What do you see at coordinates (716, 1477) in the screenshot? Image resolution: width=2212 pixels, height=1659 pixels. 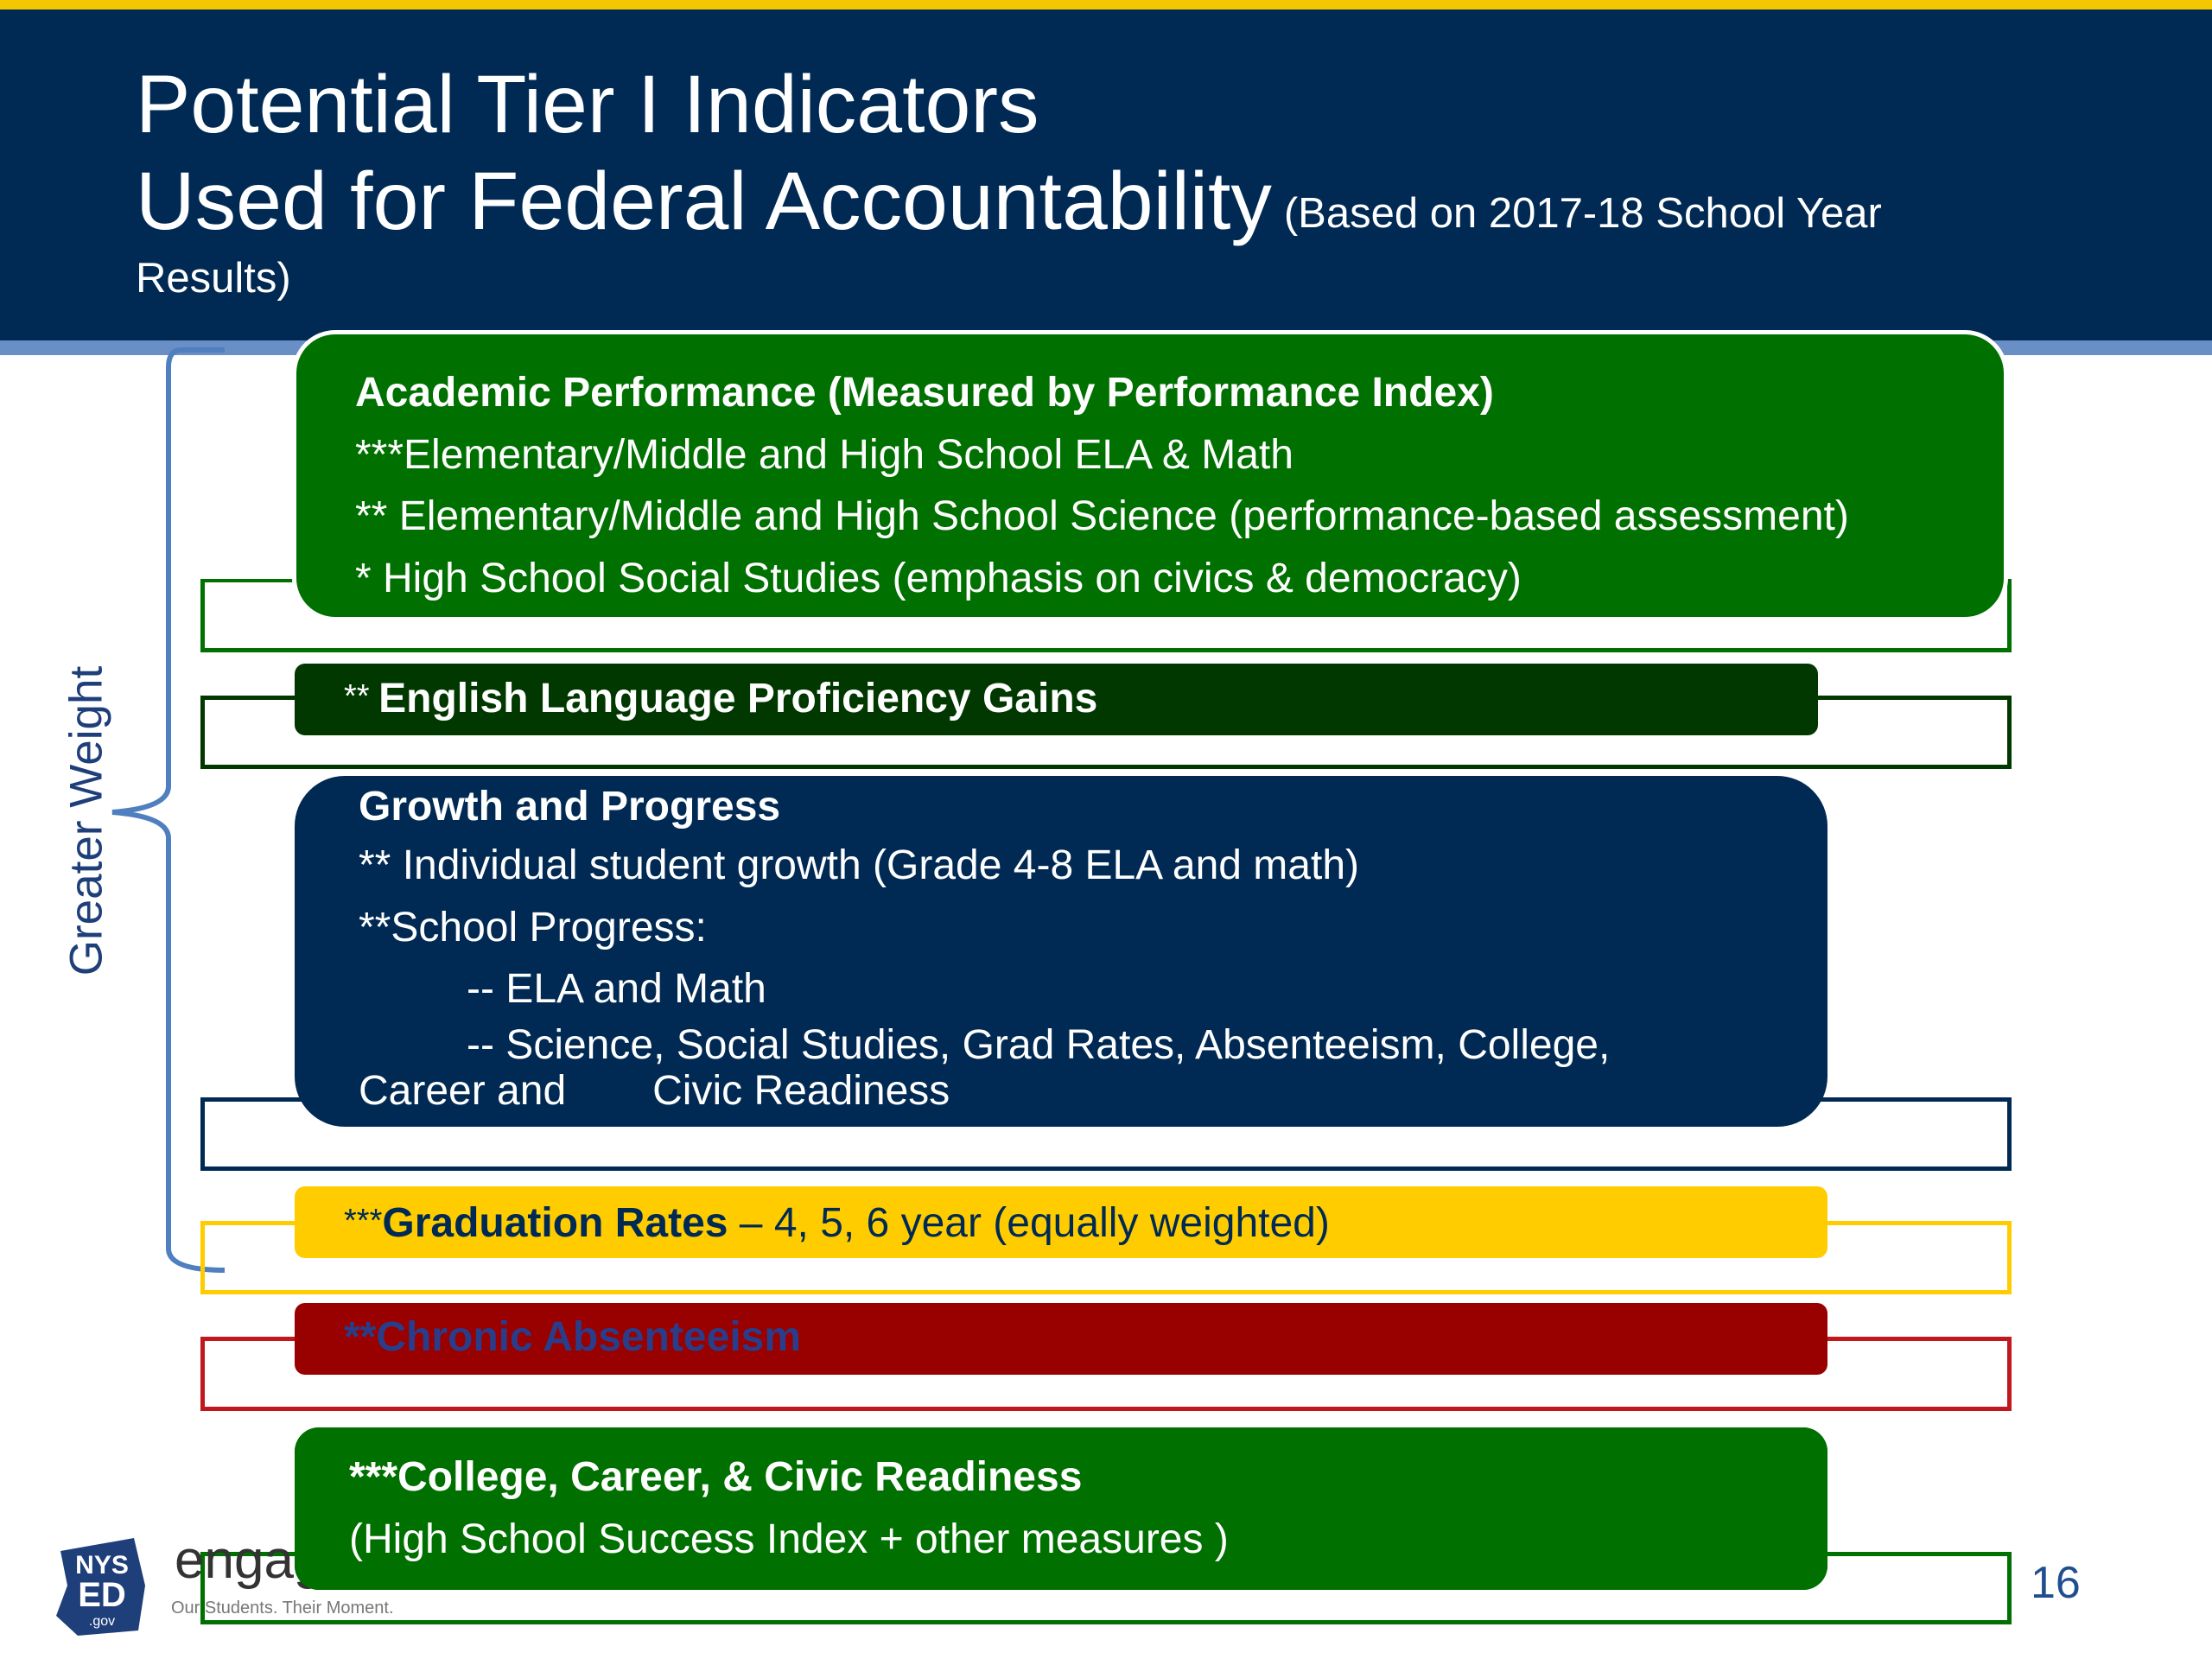 I see `ccr-heading-overlay: ***College, Career, & Civic Readiness` at bounding box center [716, 1477].